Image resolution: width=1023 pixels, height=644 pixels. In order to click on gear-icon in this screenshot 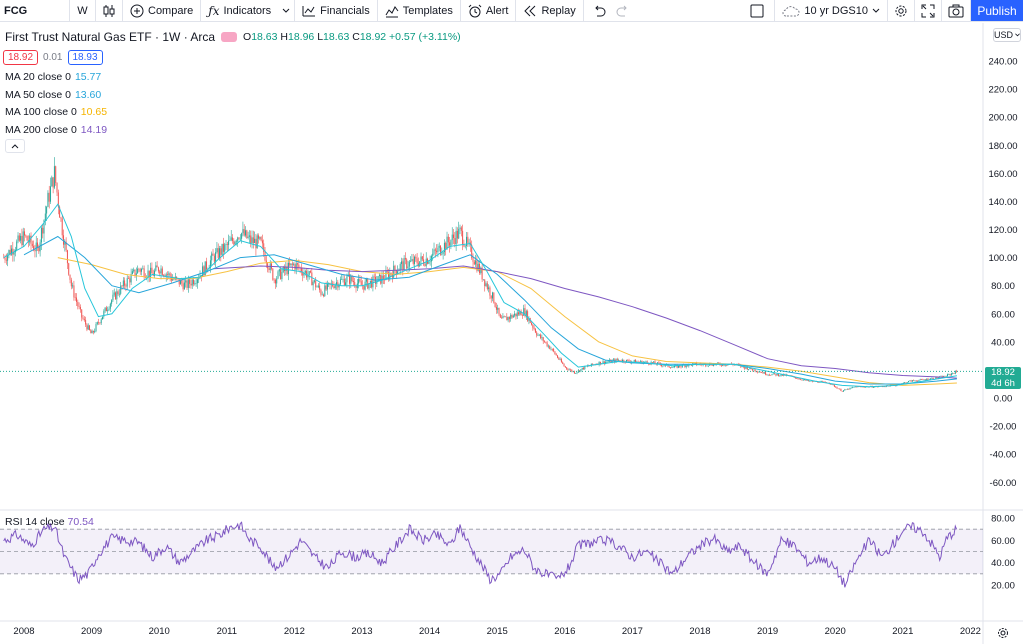, I will do `click(1003, 633)`.